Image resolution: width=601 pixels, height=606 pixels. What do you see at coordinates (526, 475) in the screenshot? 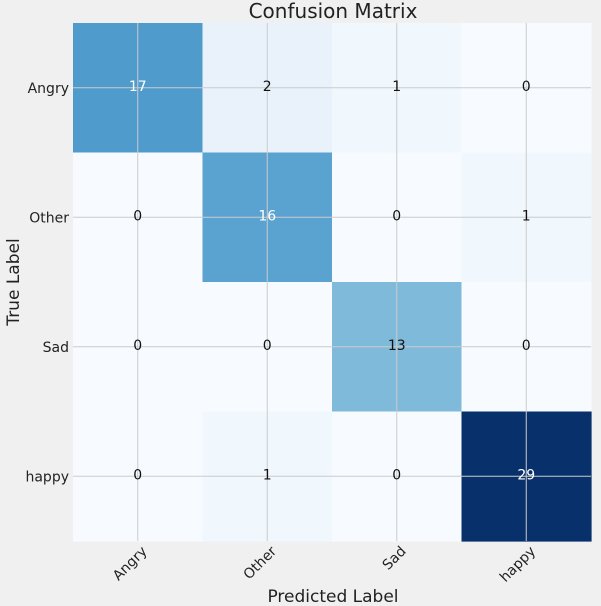
I see `cell-value-3-3: 29` at bounding box center [526, 475].